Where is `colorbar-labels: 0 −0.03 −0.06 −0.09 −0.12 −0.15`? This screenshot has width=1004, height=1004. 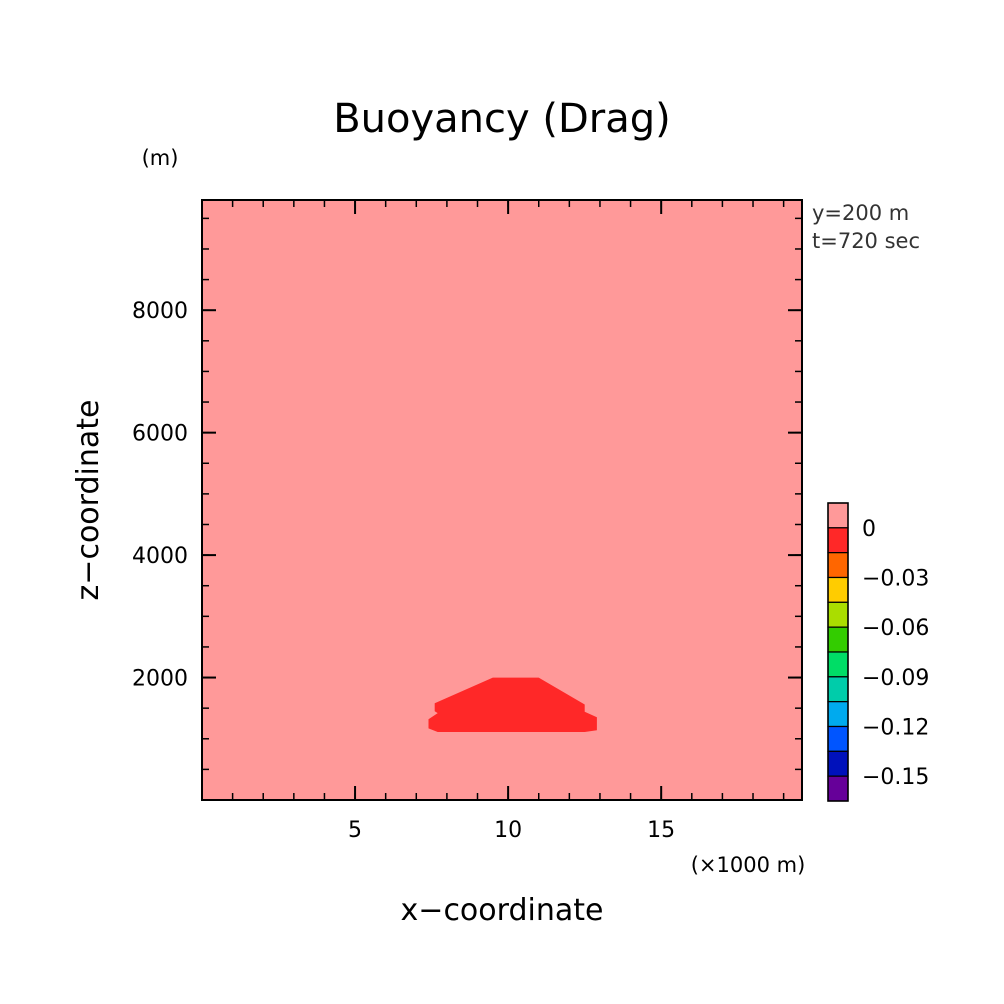 colorbar-labels: 0 −0.03 −0.06 −0.09 −0.12 −0.15 is located at coordinates (895, 653).